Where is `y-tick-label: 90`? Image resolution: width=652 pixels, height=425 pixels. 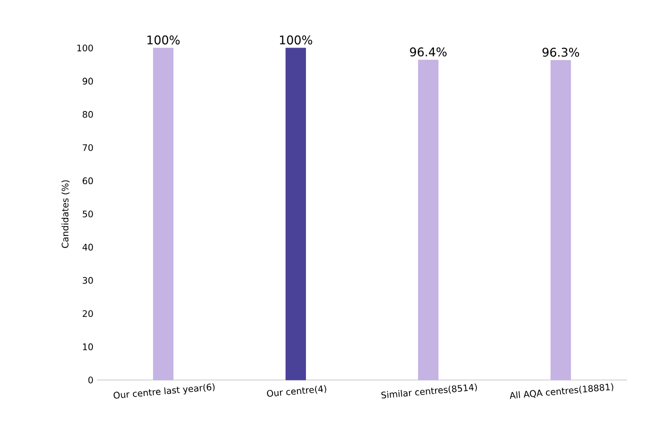
y-tick-label: 90 is located at coordinates (87, 81).